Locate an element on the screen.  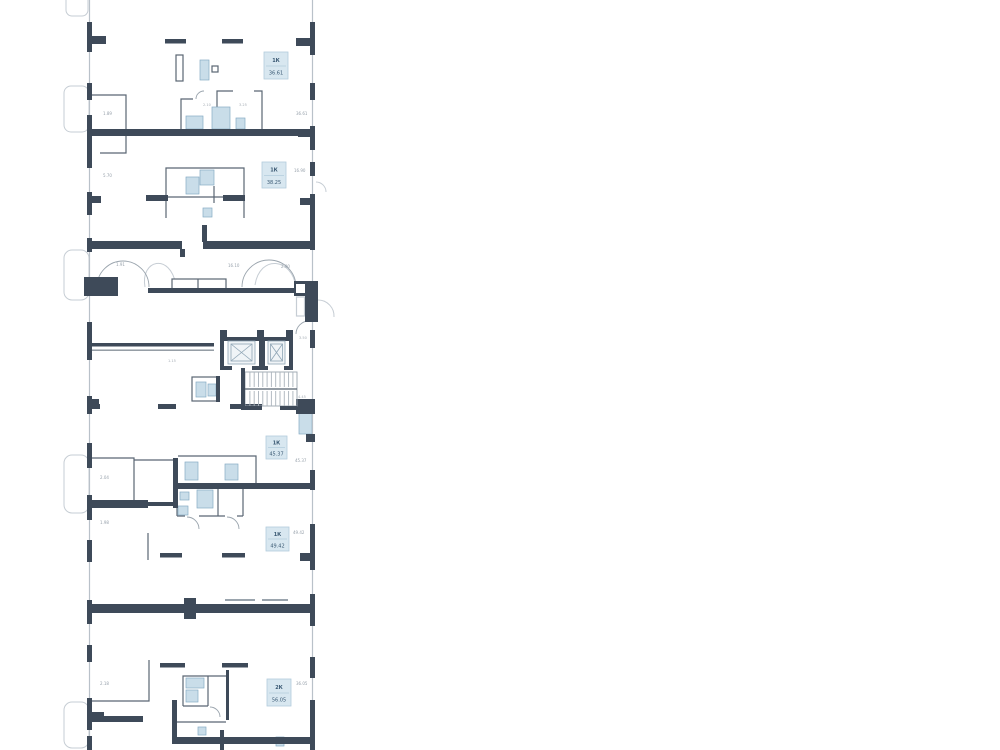
staircase is located at coordinates (269, 389).